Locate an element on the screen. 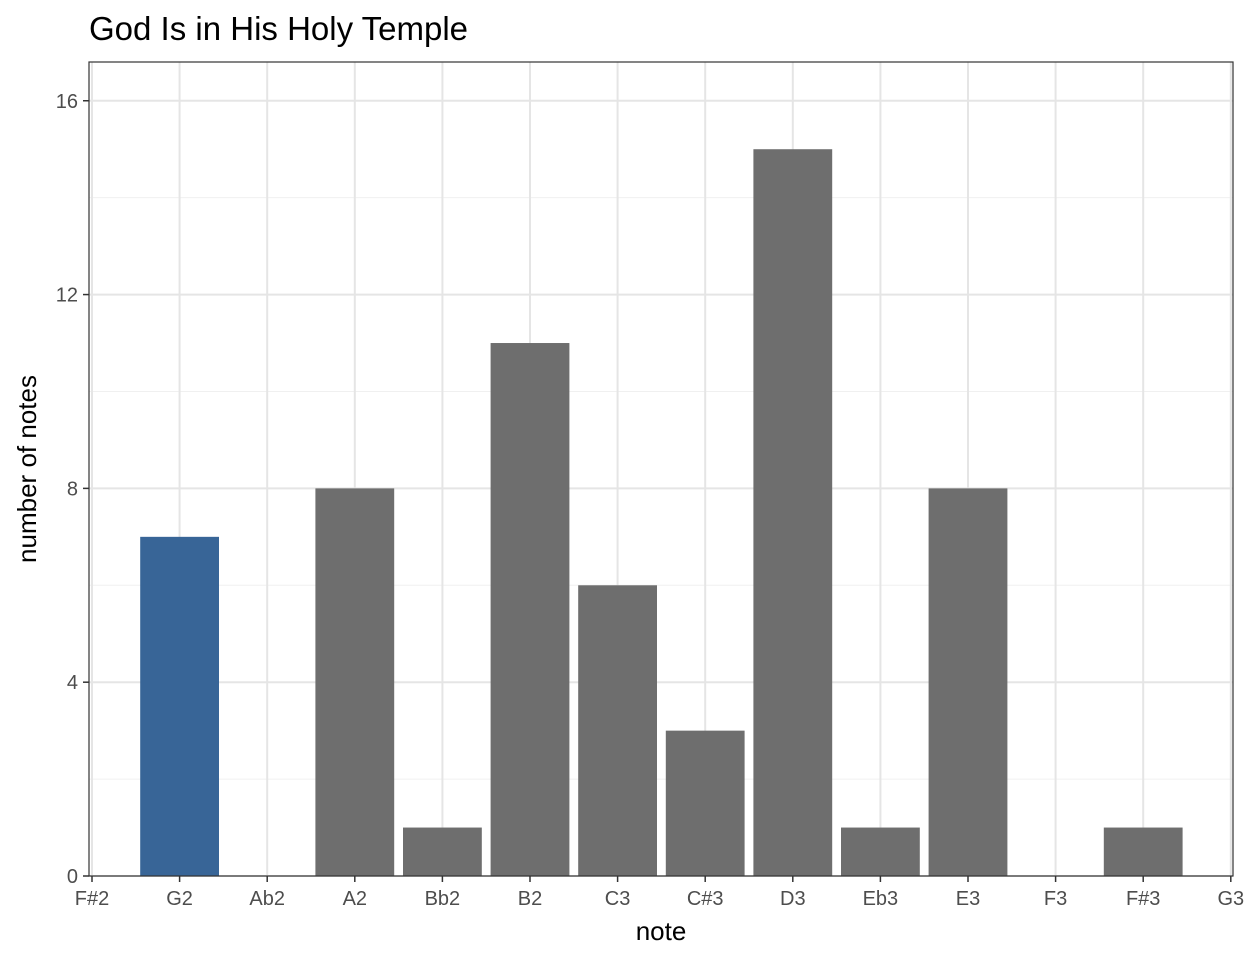 The image size is (1248, 960). x-axis: F#2 G2 Ab2 A2 Bb2 B2 C3 C#3 D3 Eb3 E3 F3 F#3 G3 is located at coordinates (659, 893).